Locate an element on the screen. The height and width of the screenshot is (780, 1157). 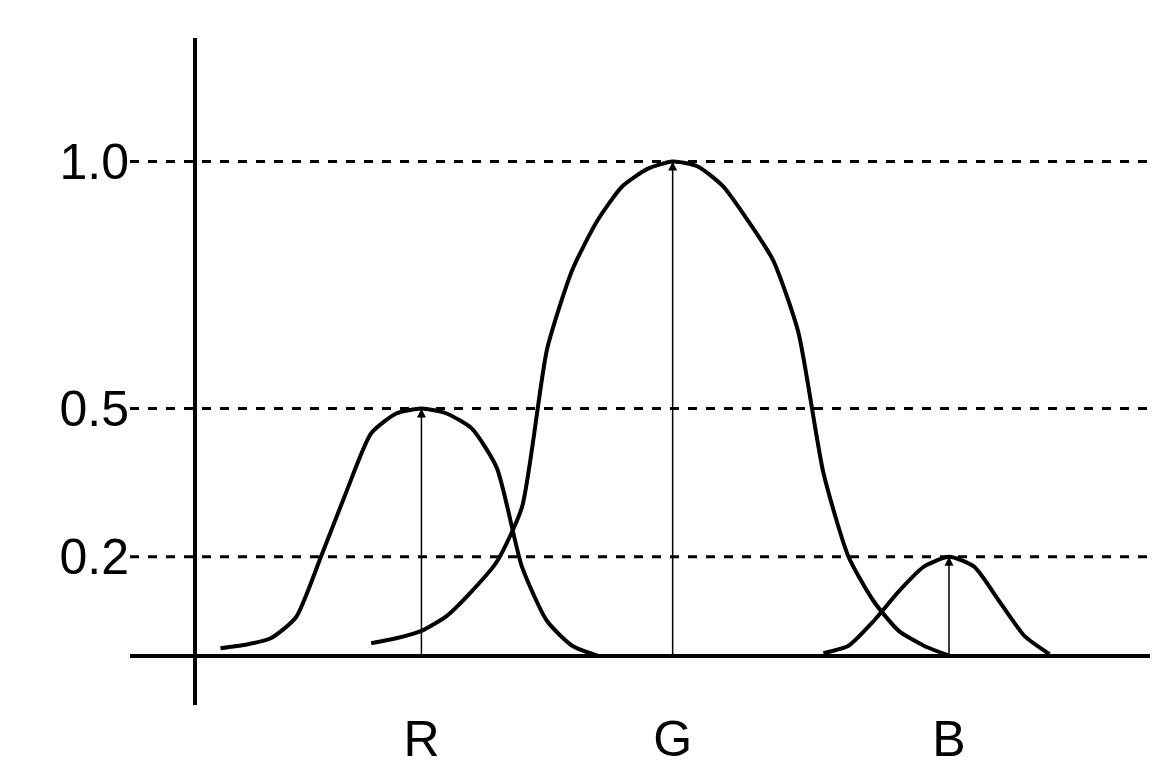
y-tick-label: 1.0 is located at coordinates (94, 162).